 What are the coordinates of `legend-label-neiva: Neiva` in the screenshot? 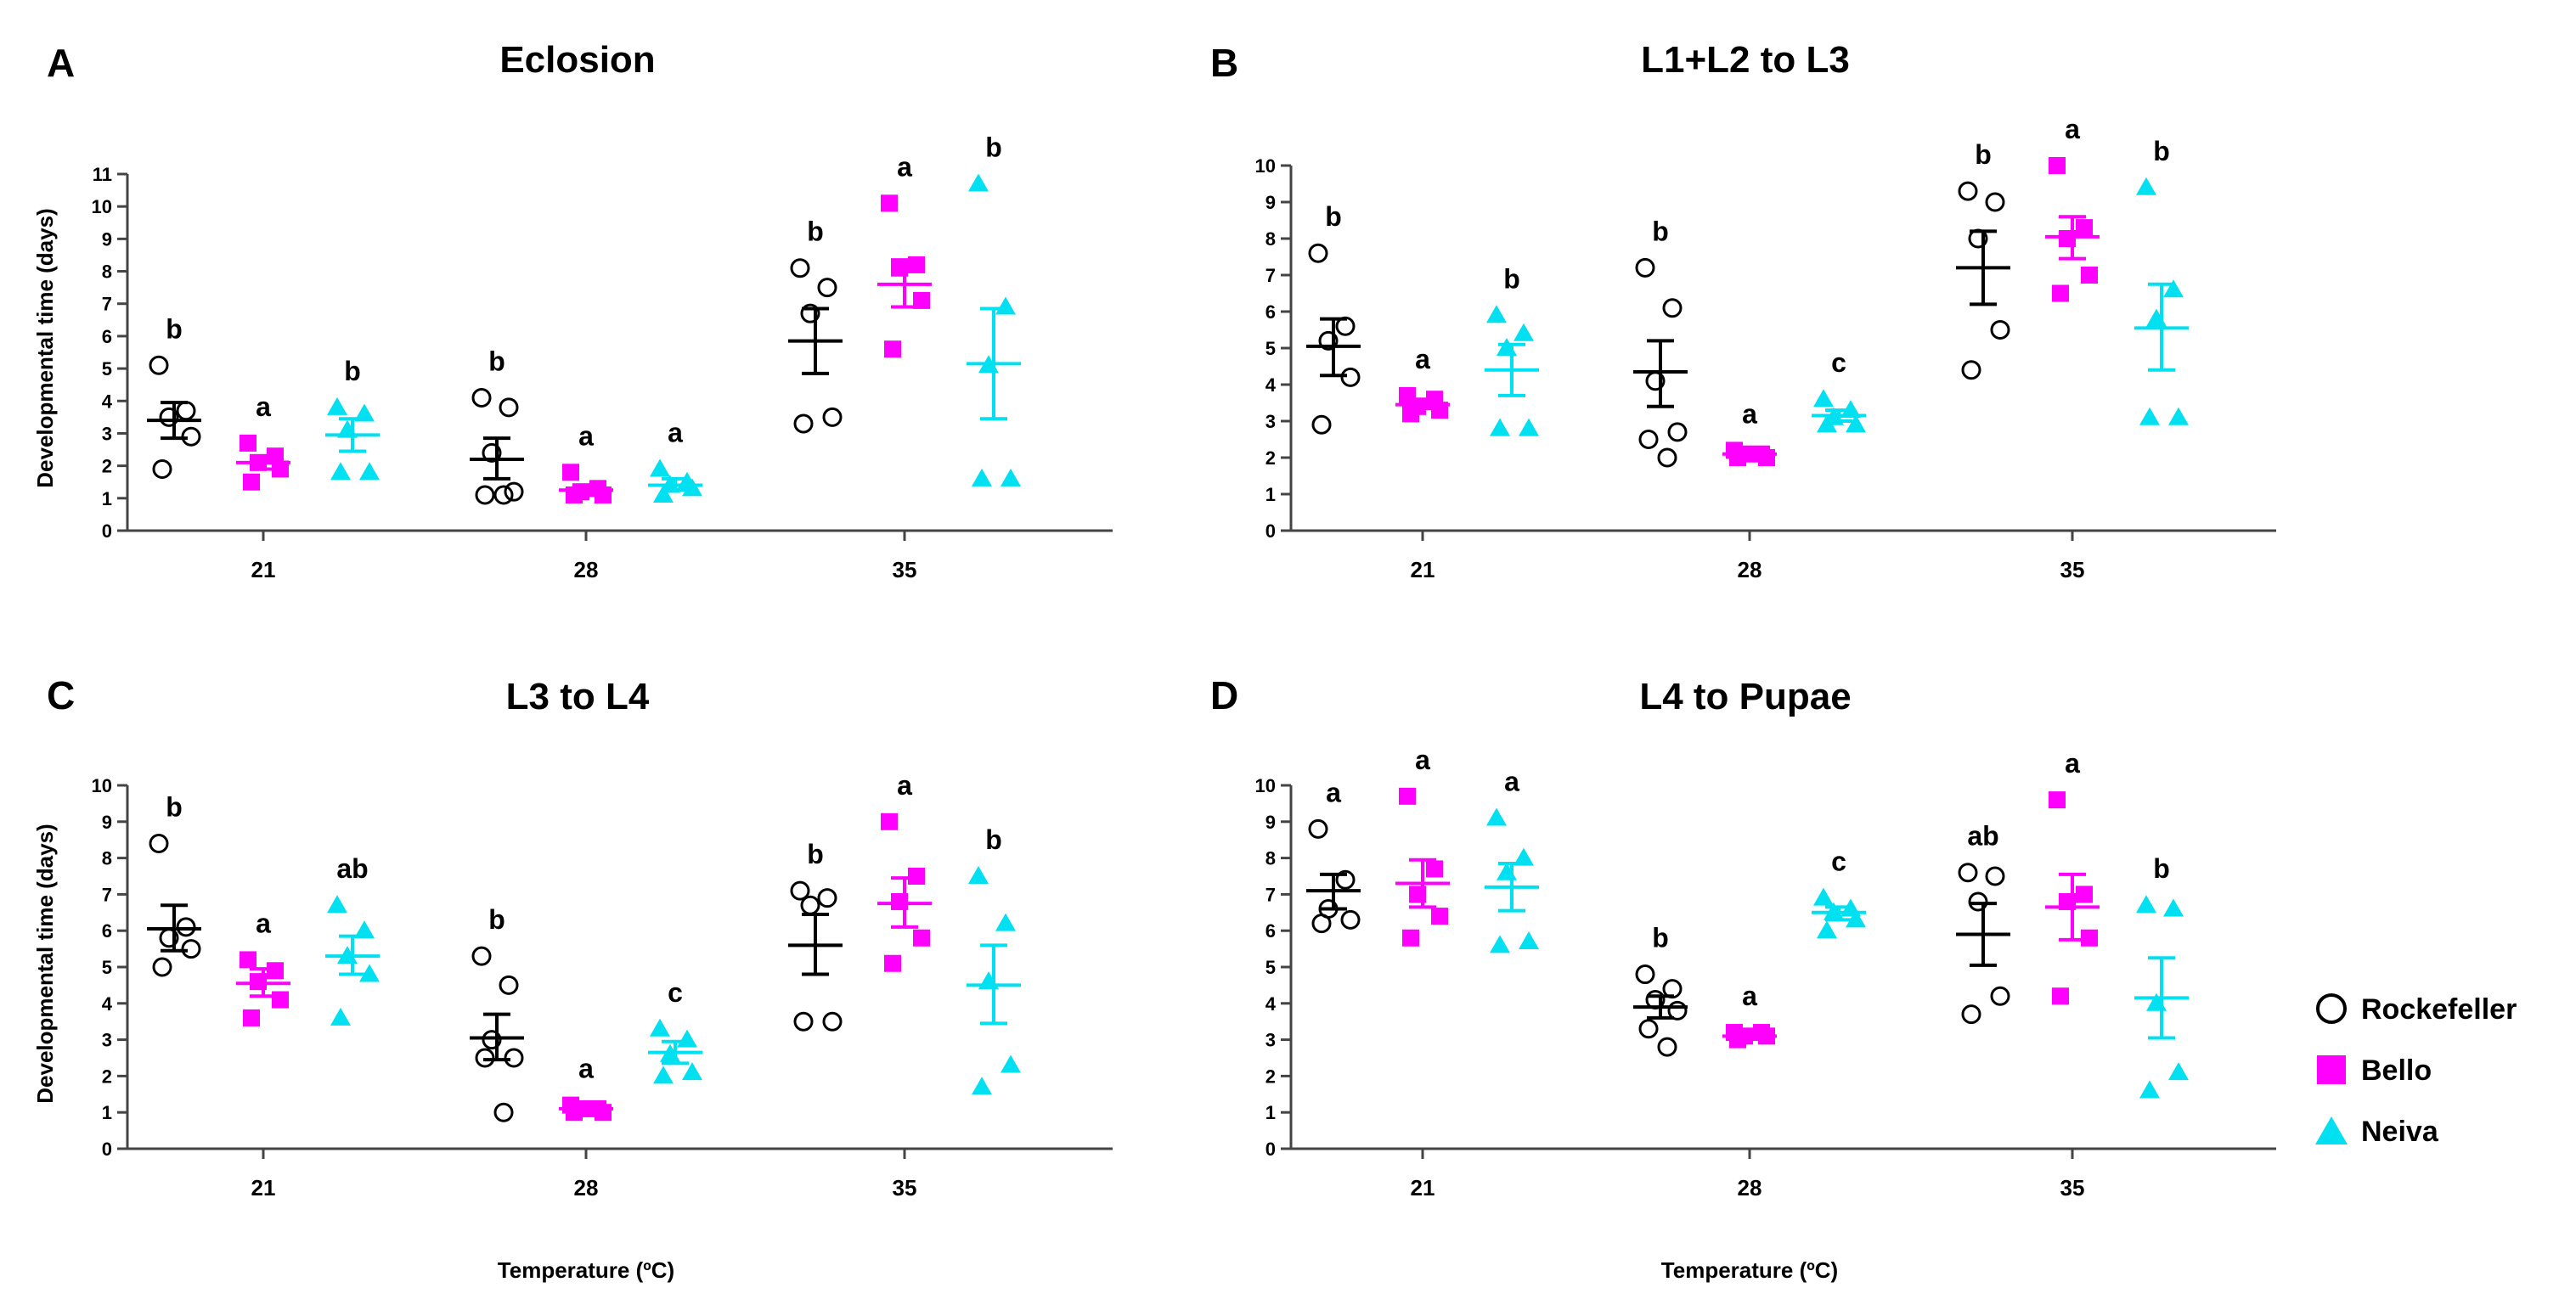 It's located at (2400, 1132).